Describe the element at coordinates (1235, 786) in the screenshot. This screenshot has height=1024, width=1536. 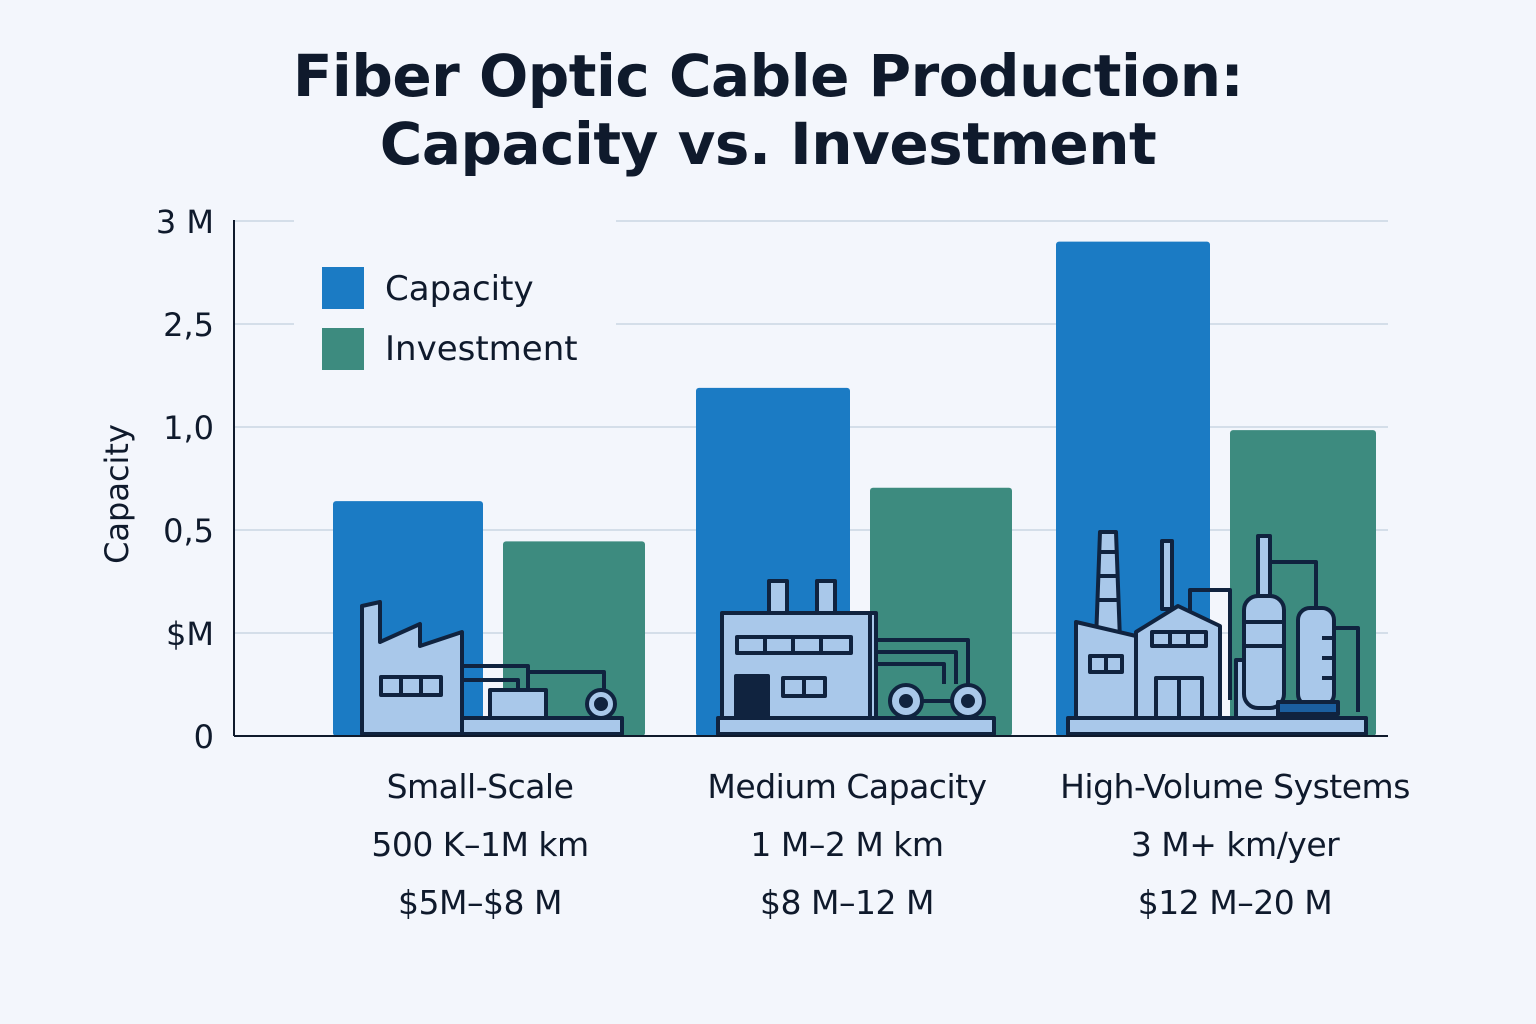
I see `category-name: High-Volume Systems` at that location.